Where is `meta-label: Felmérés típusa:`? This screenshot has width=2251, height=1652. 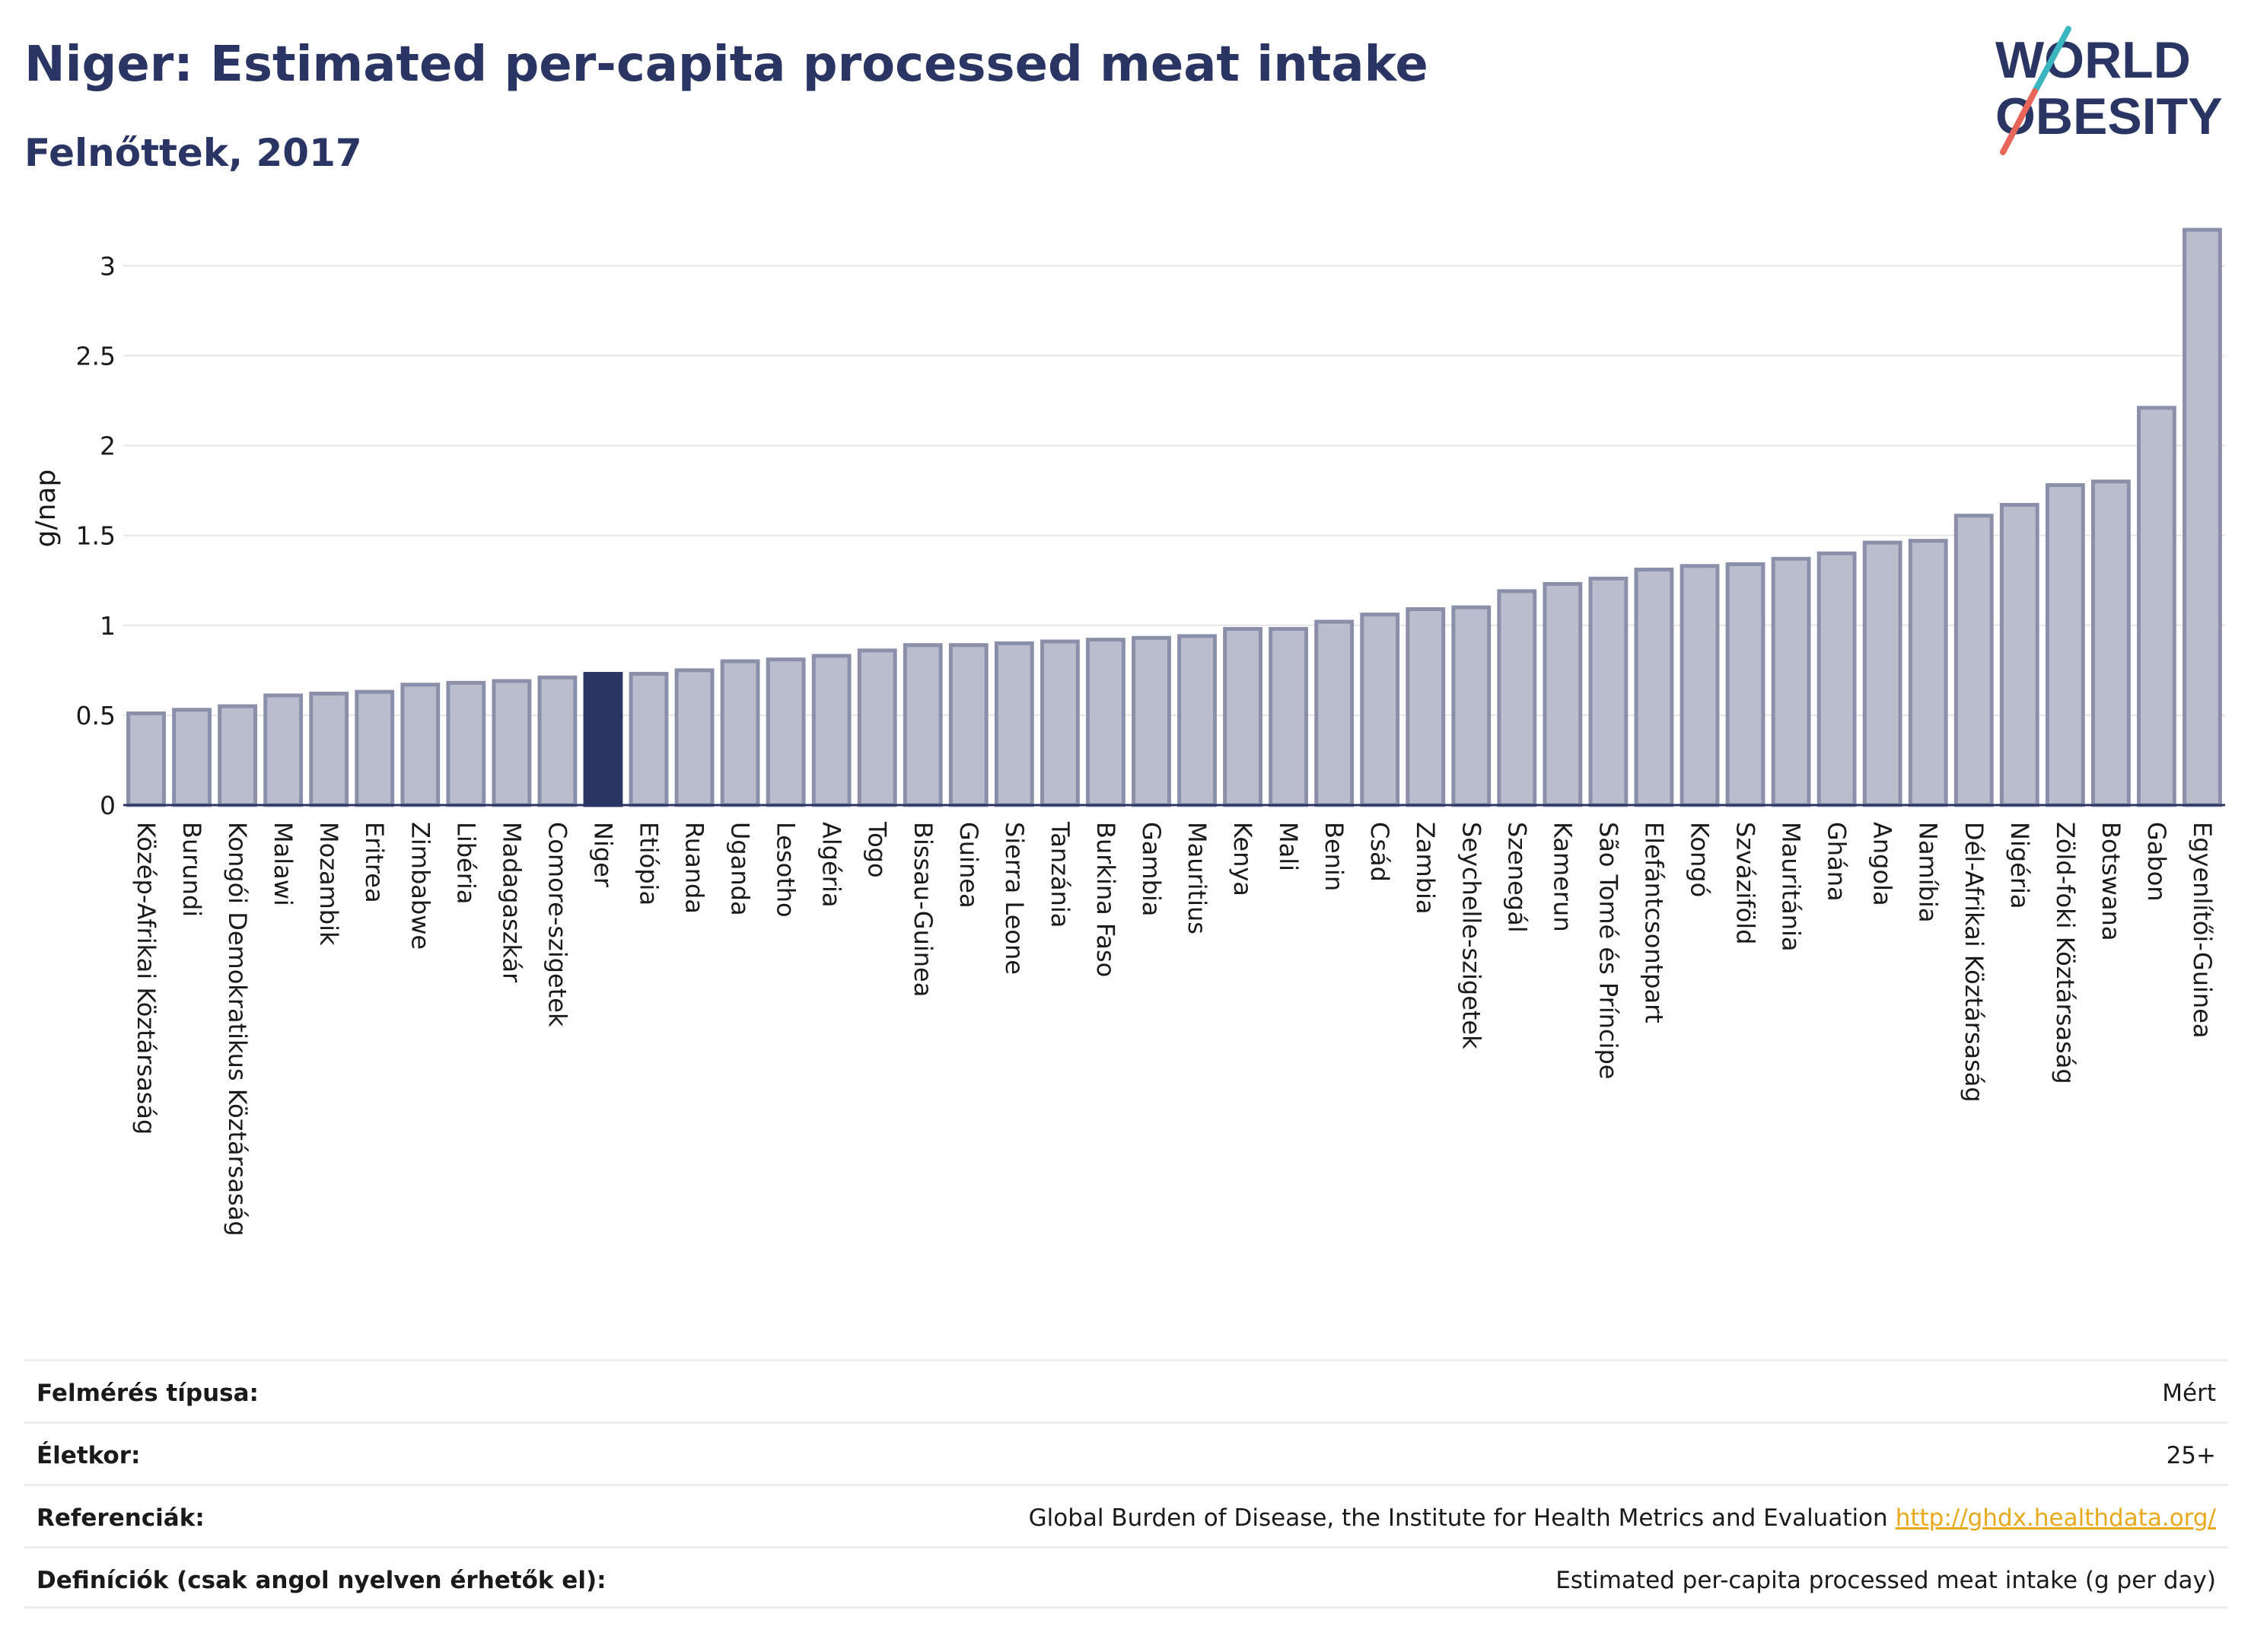 meta-label: Felmérés típusa: is located at coordinates (148, 1393).